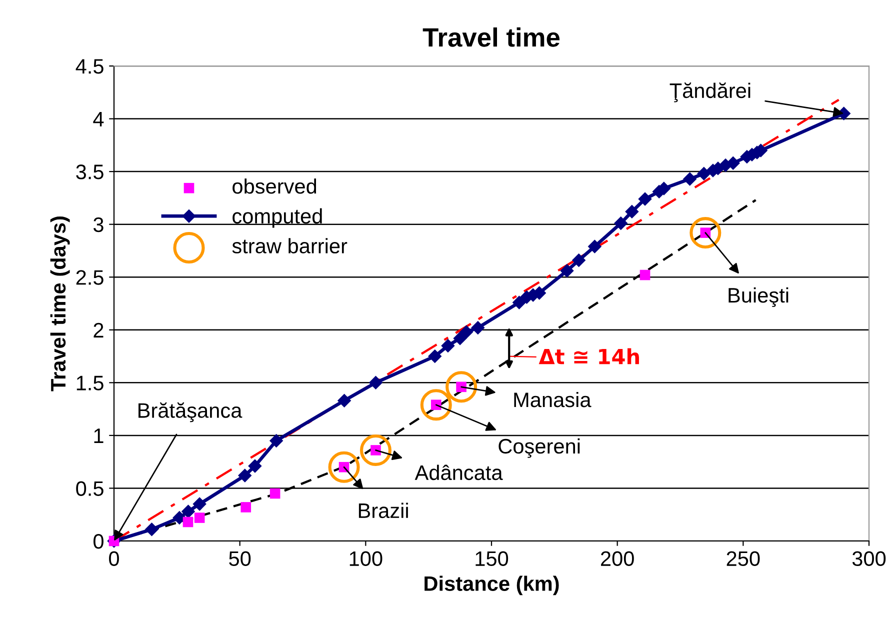  I want to click on legend-label: observed, so click(274, 186).